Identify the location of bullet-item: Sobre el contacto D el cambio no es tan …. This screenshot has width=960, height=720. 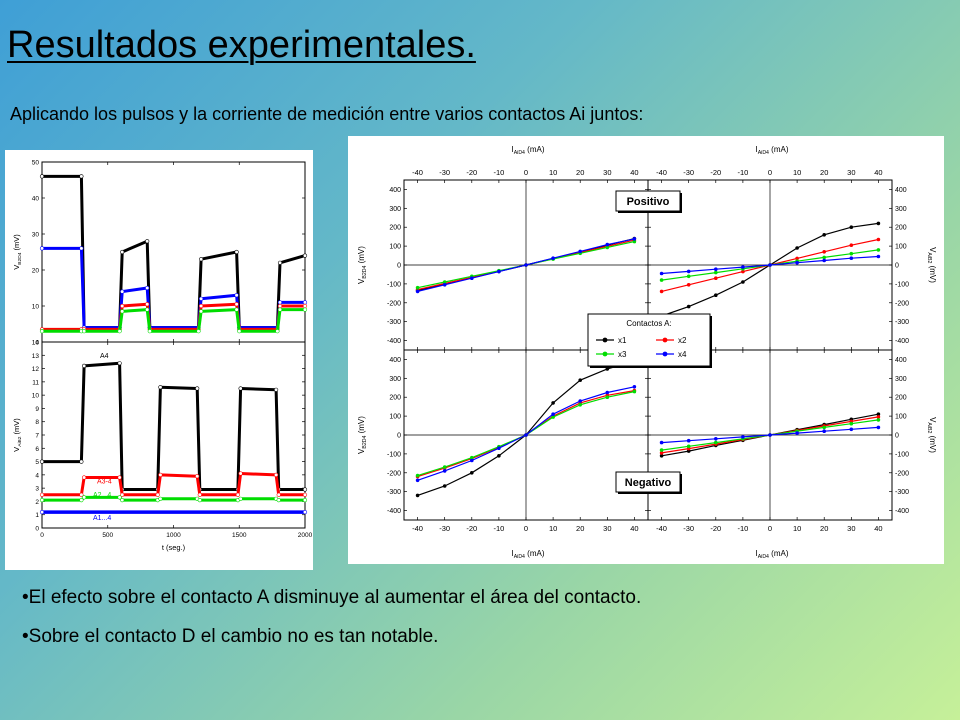
(331, 637).